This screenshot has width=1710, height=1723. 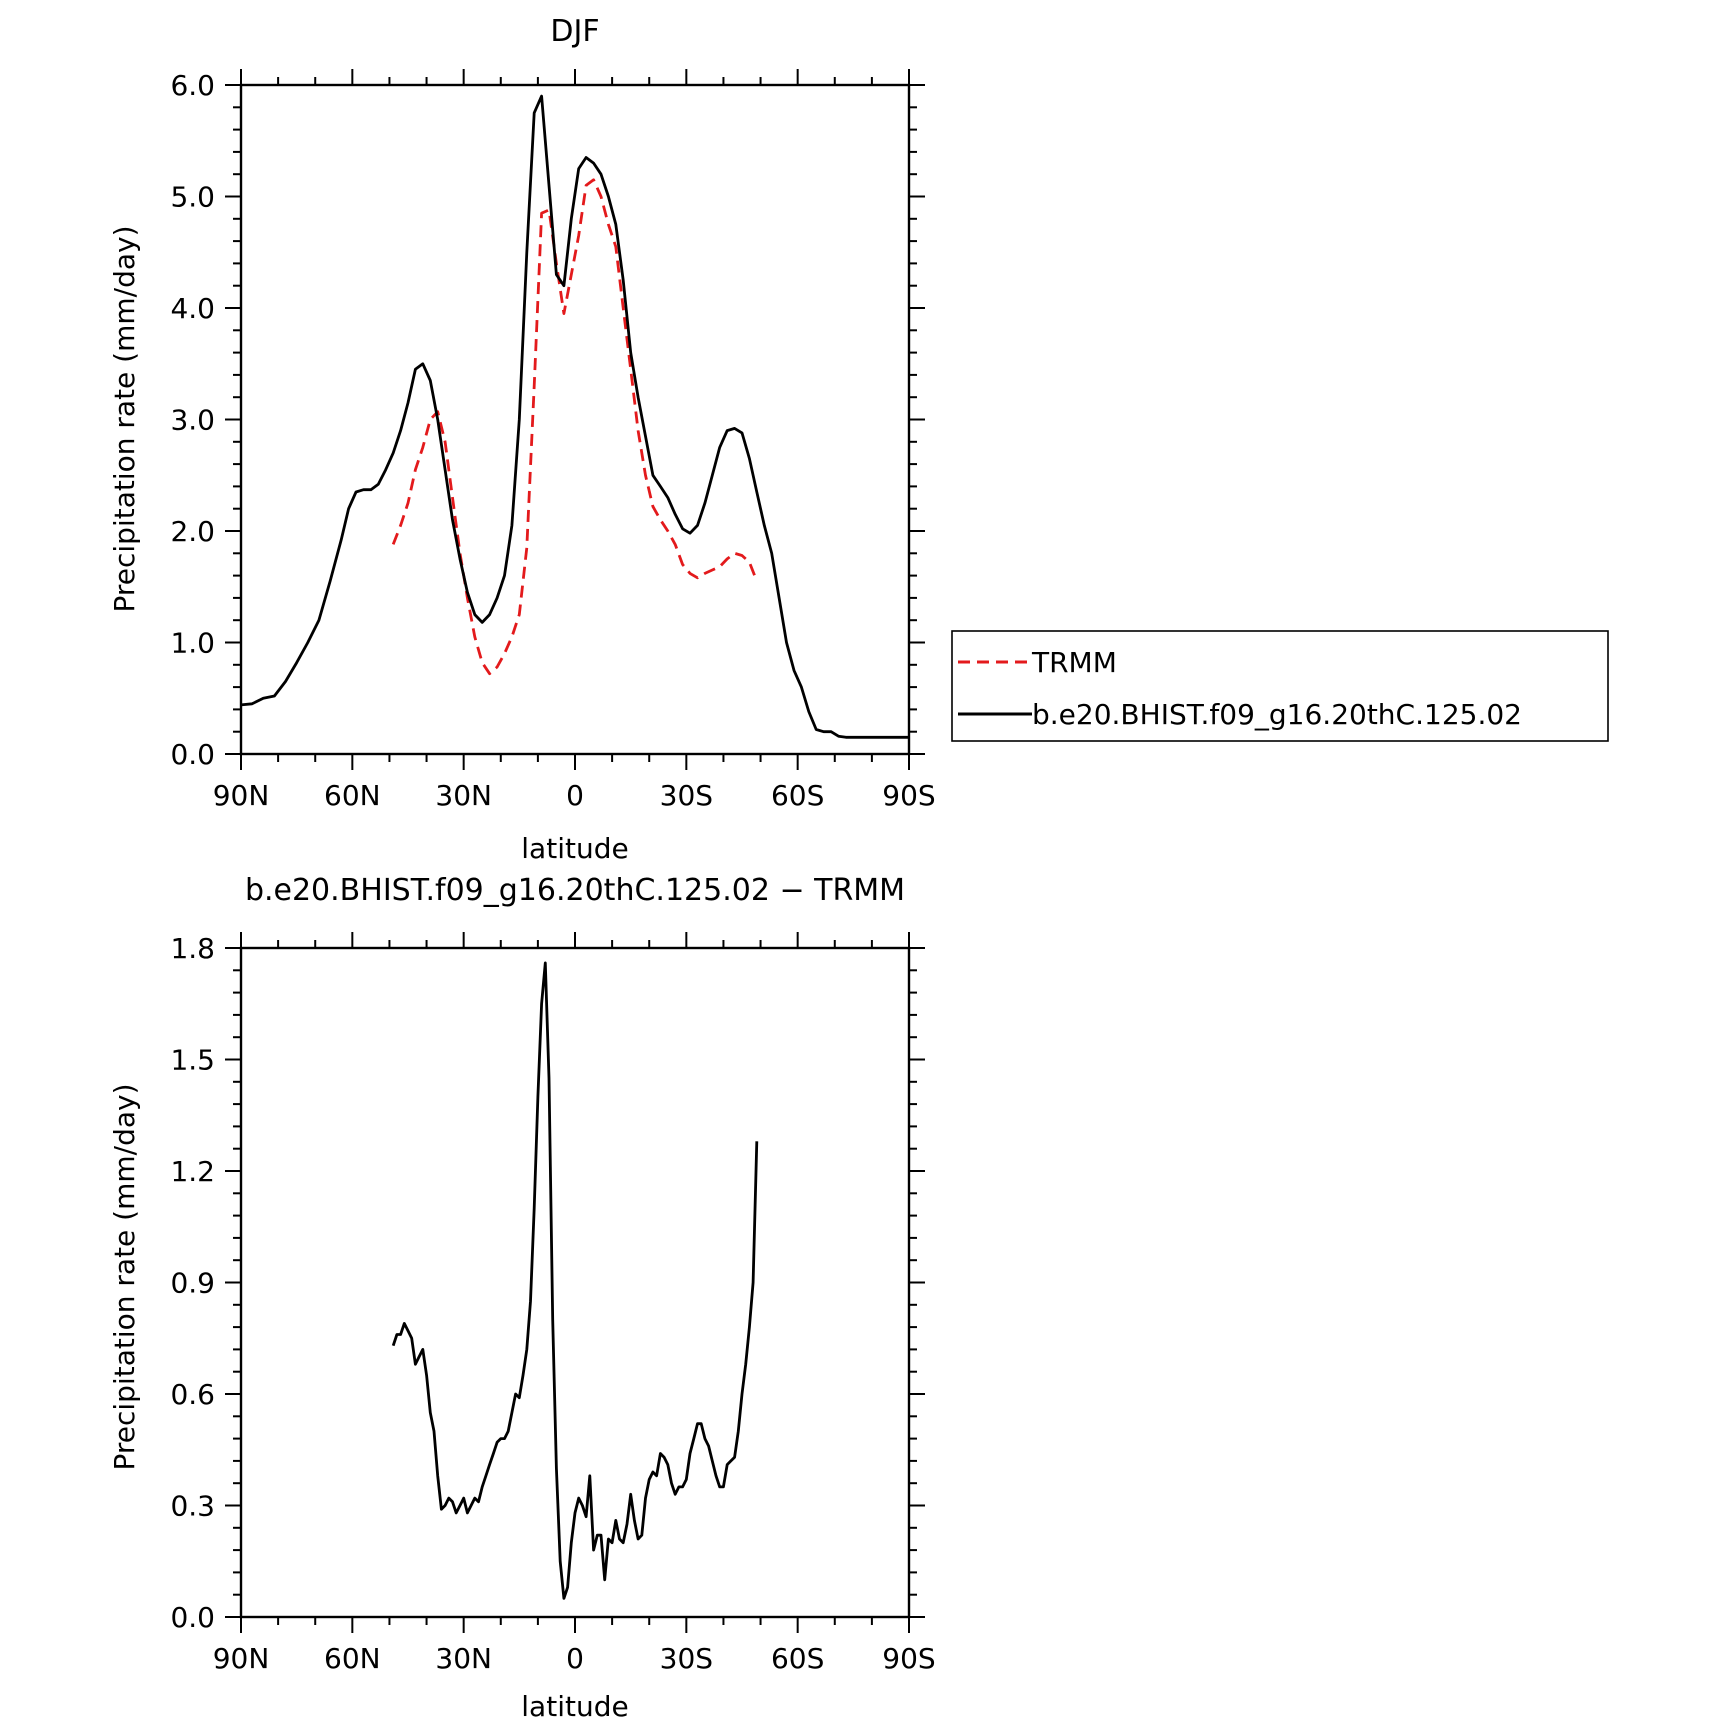 I want to click on legend-label-model: b.e20.BHIST.f09_g16.20thC.125.02, so click(x=1277, y=714).